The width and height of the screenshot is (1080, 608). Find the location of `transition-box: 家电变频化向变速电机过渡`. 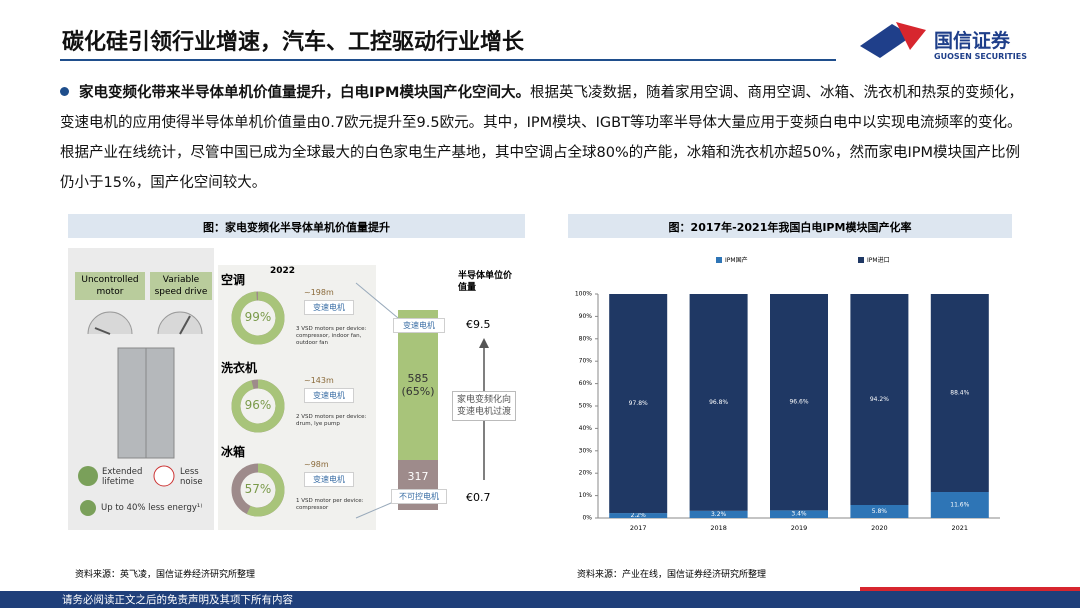

transition-box: 家电变频化向变速电机过渡 is located at coordinates (484, 406).